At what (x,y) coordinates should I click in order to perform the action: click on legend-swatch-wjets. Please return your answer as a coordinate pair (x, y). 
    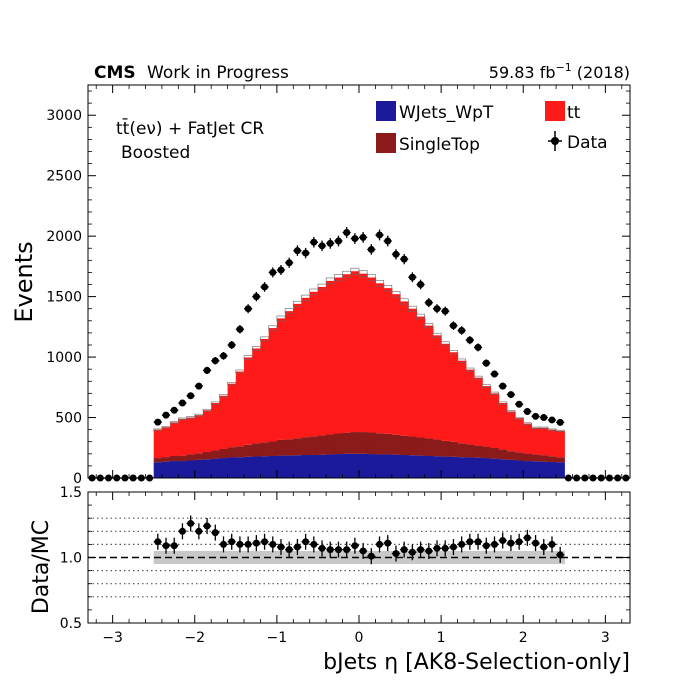
    Looking at the image, I should click on (386, 111).